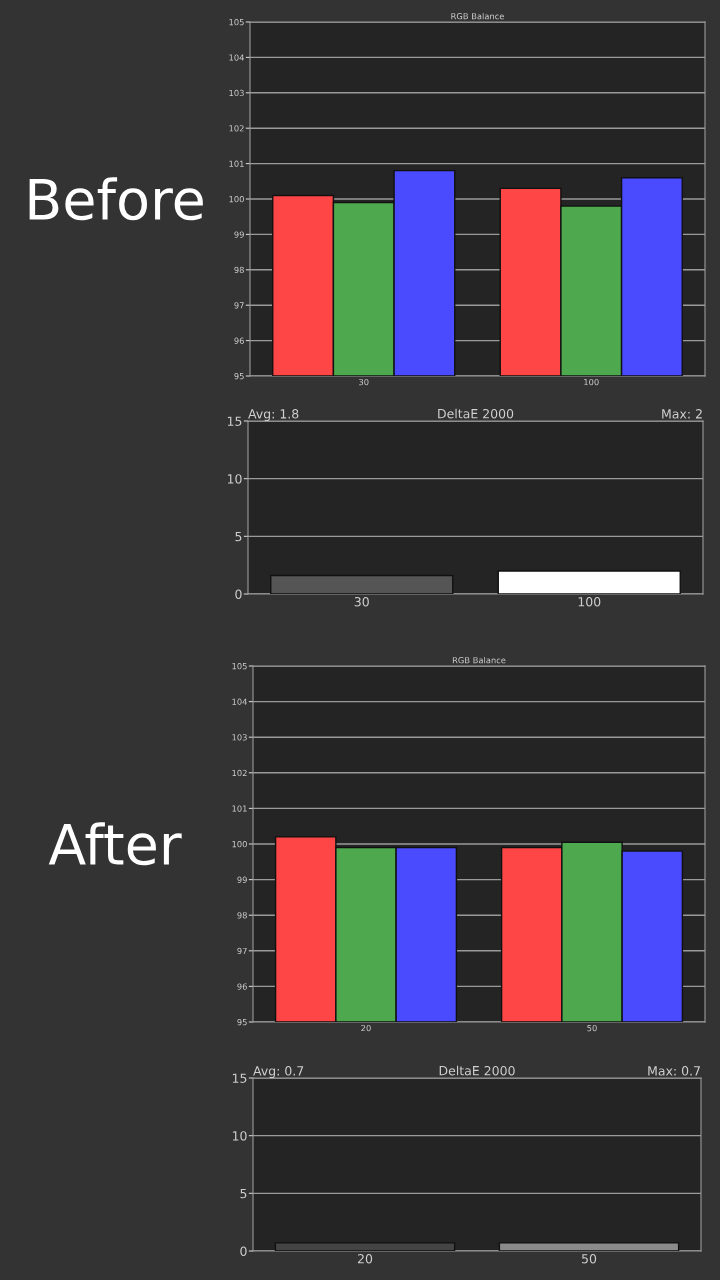 The image size is (720, 1280). Describe the element at coordinates (115, 844) in the screenshot. I see `text: After` at that location.